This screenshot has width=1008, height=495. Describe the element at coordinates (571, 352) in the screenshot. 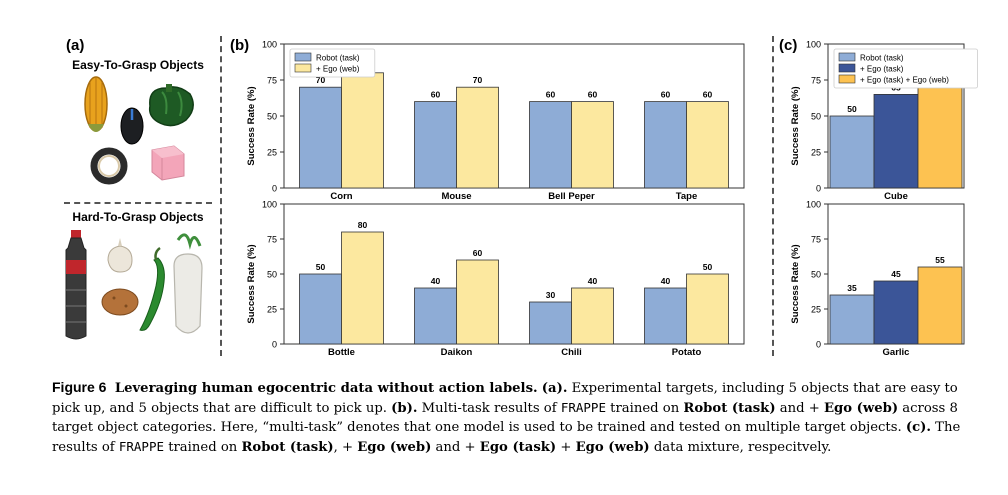

I see `x-category-label: Chili` at that location.